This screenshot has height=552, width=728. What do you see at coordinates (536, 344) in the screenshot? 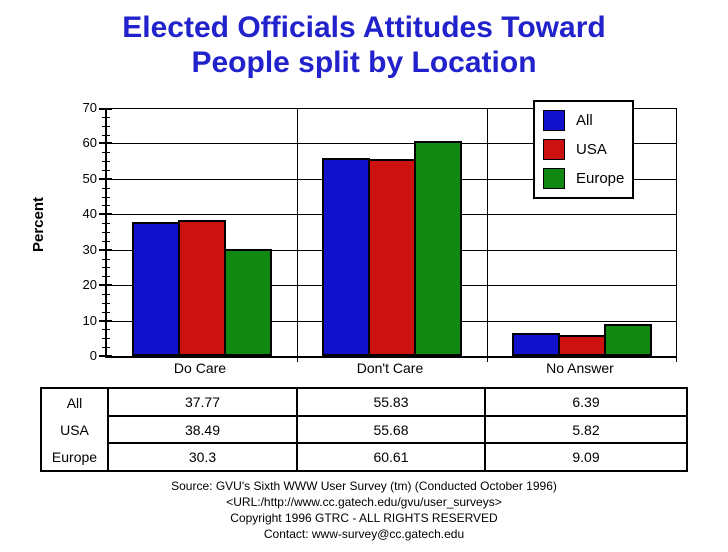
I see `bar-all-no-answer` at bounding box center [536, 344].